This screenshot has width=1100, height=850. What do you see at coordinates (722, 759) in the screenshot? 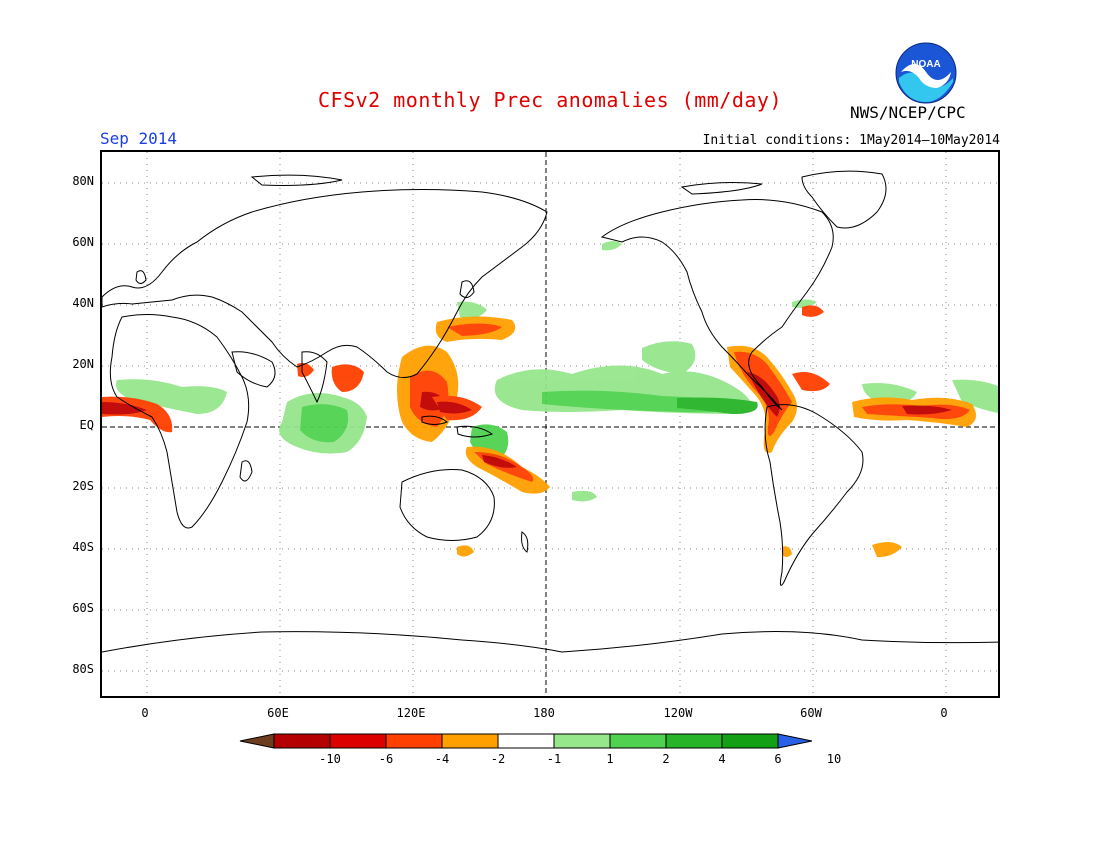
I see `colorbar-tick-label: 4` at bounding box center [722, 759].